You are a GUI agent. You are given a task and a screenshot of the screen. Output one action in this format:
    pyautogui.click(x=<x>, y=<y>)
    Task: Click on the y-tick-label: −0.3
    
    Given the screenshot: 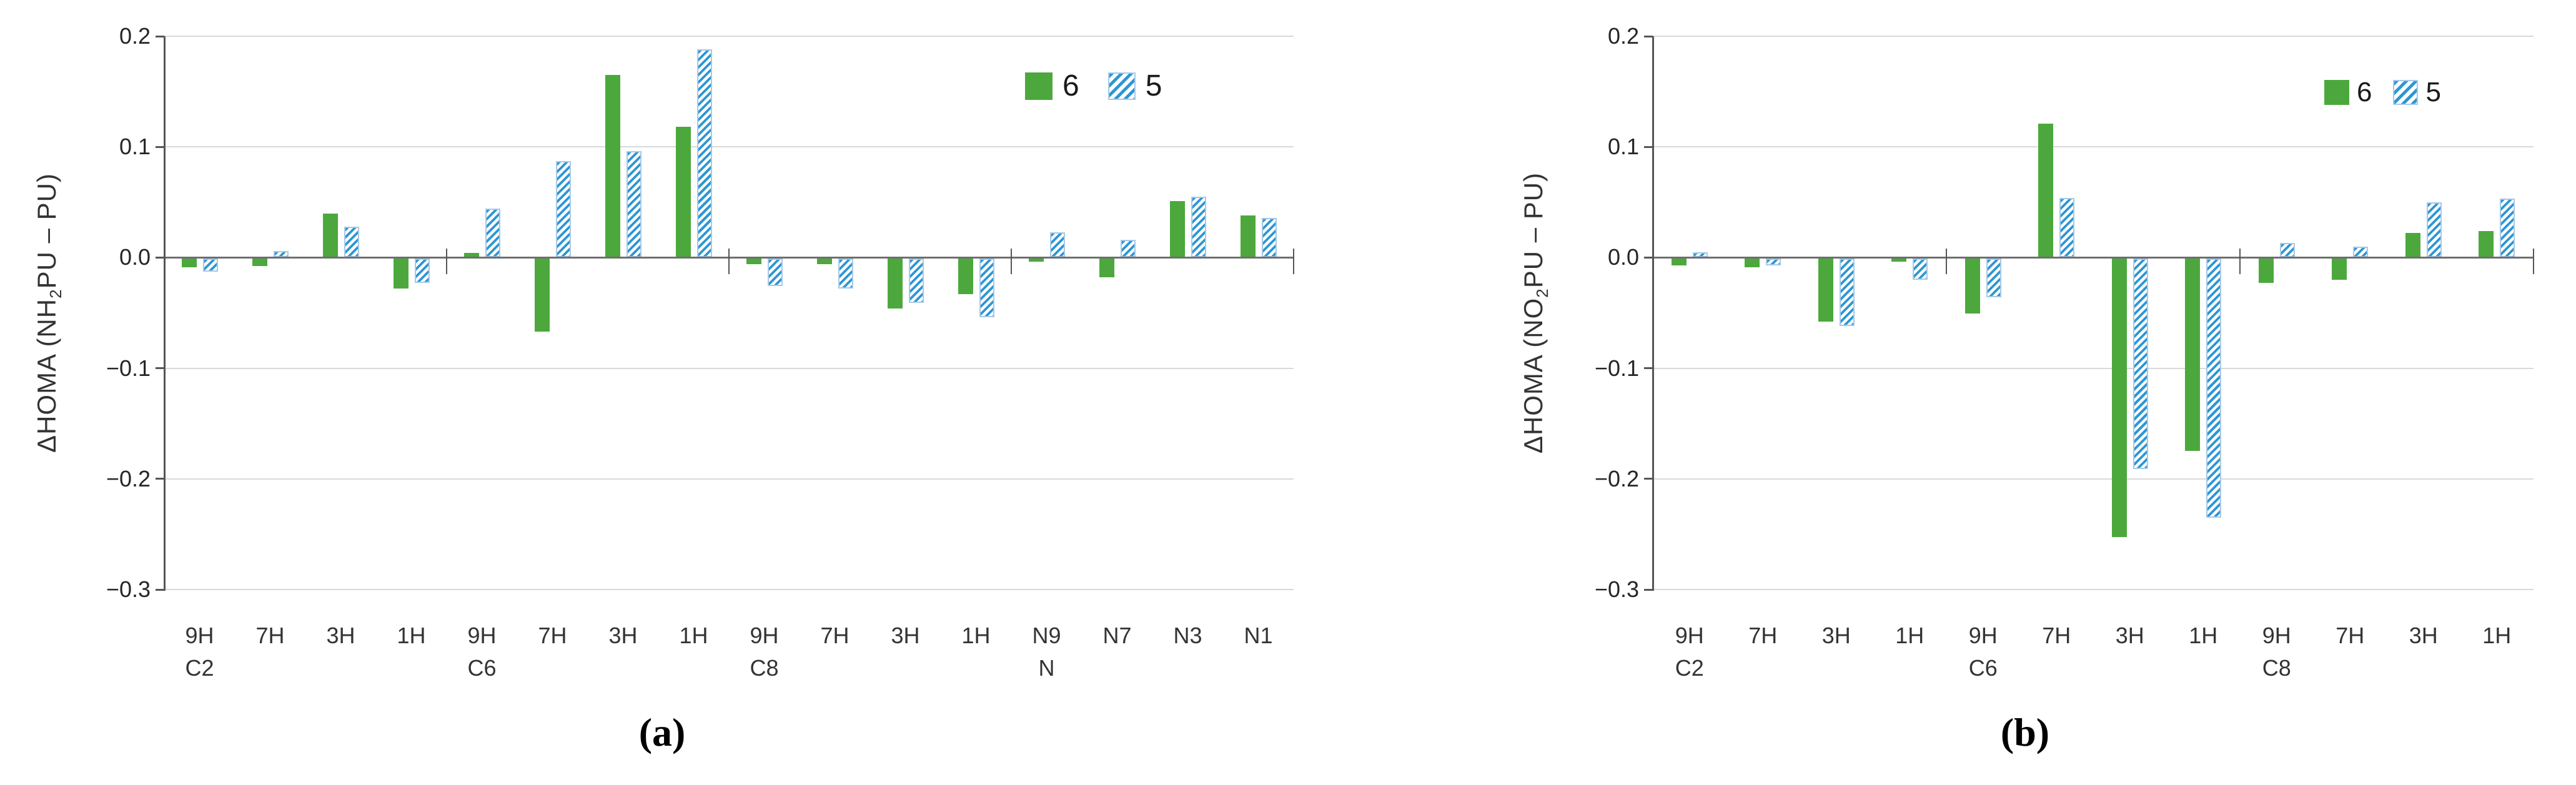 What is the action you would take?
    pyautogui.click(x=128, y=589)
    